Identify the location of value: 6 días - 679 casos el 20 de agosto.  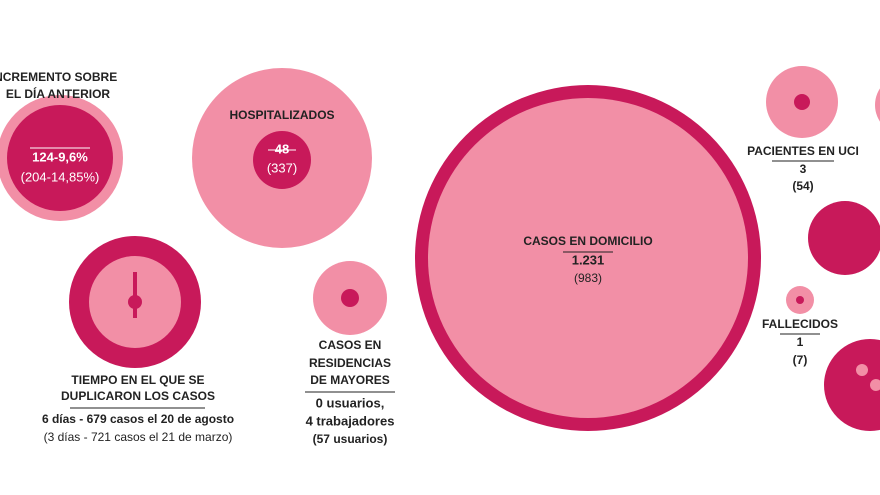
(138, 419).